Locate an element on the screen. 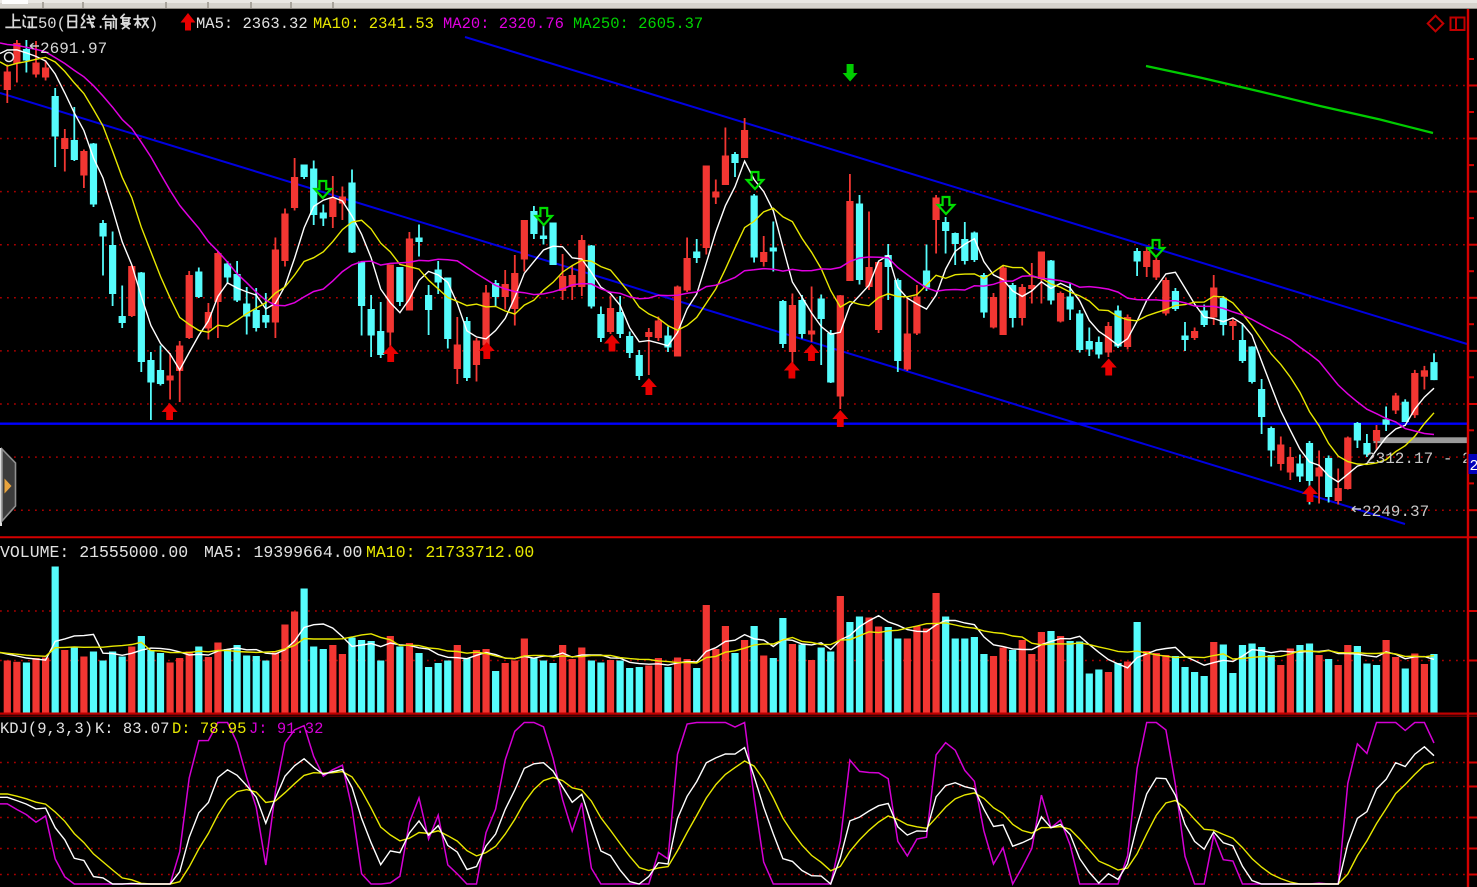  svg-text: KDJ(9,3,3) is located at coordinates (46, 729).